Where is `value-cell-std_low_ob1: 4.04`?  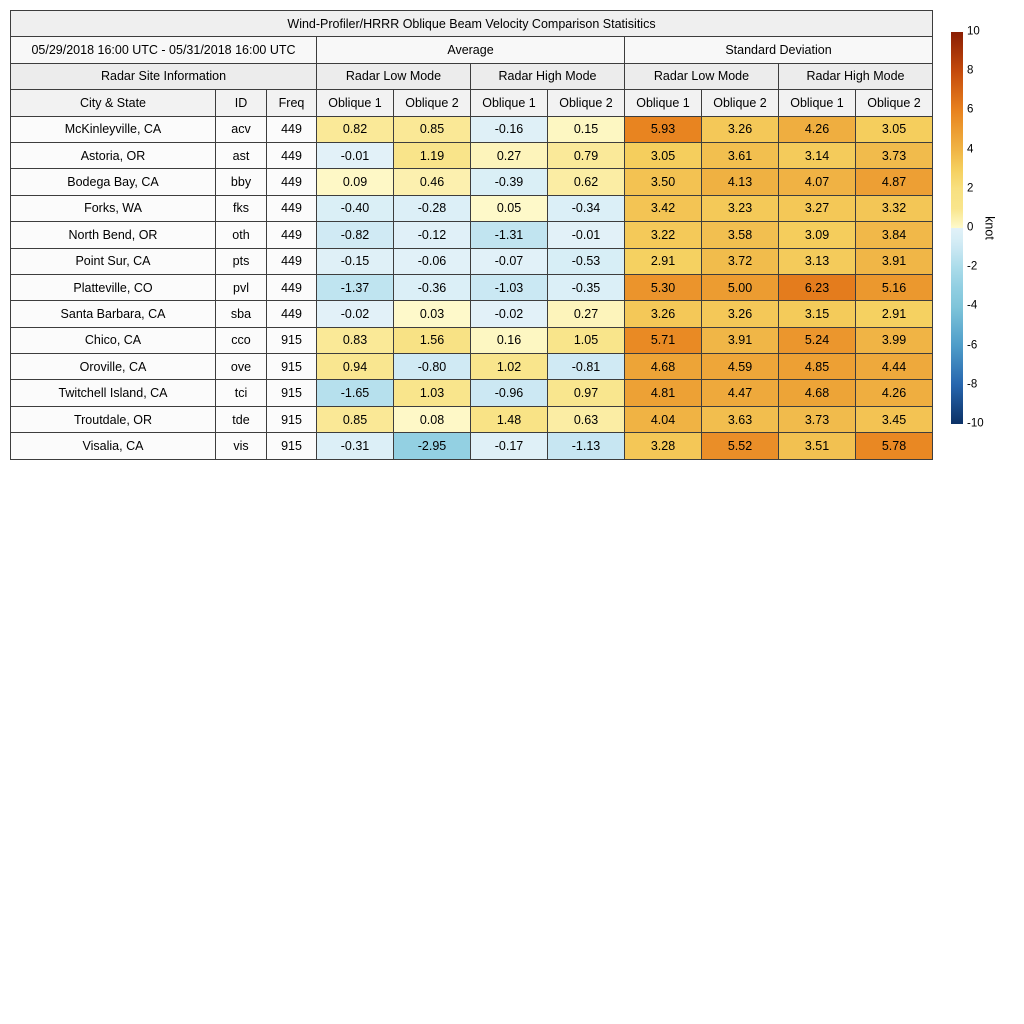 value-cell-std_low_ob1: 4.04 is located at coordinates (663, 419).